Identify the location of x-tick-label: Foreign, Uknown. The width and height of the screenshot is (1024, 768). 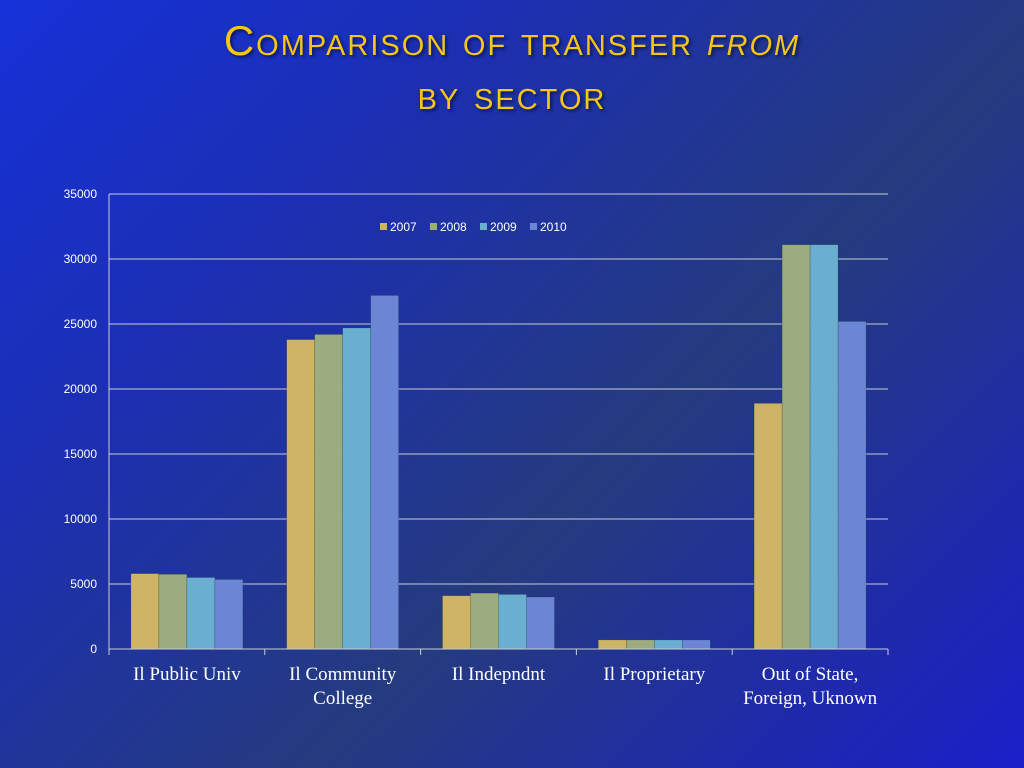
(810, 698).